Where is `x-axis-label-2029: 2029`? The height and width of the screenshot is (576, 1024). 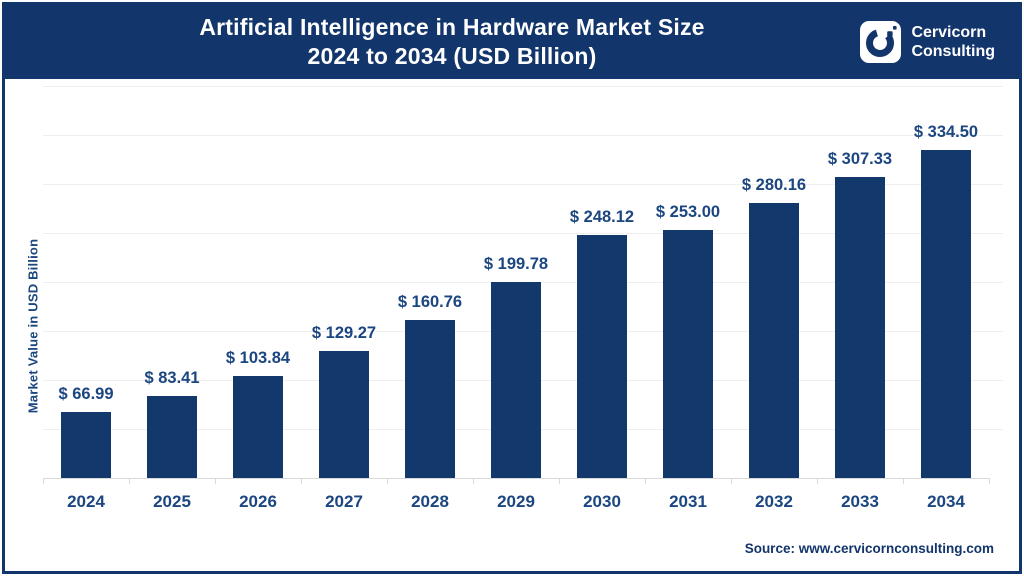
x-axis-label-2029: 2029 is located at coordinates (516, 501).